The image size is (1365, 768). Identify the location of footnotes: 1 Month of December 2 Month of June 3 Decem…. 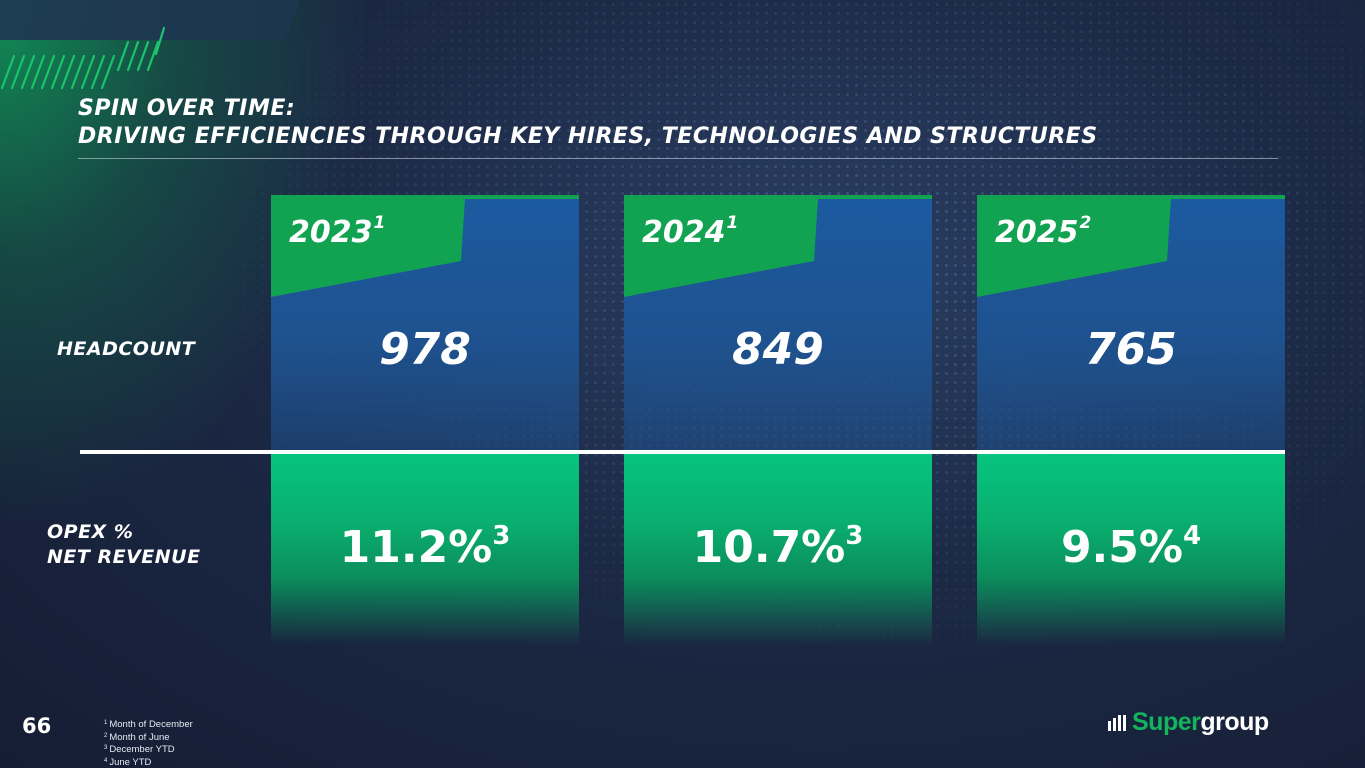
(148, 743).